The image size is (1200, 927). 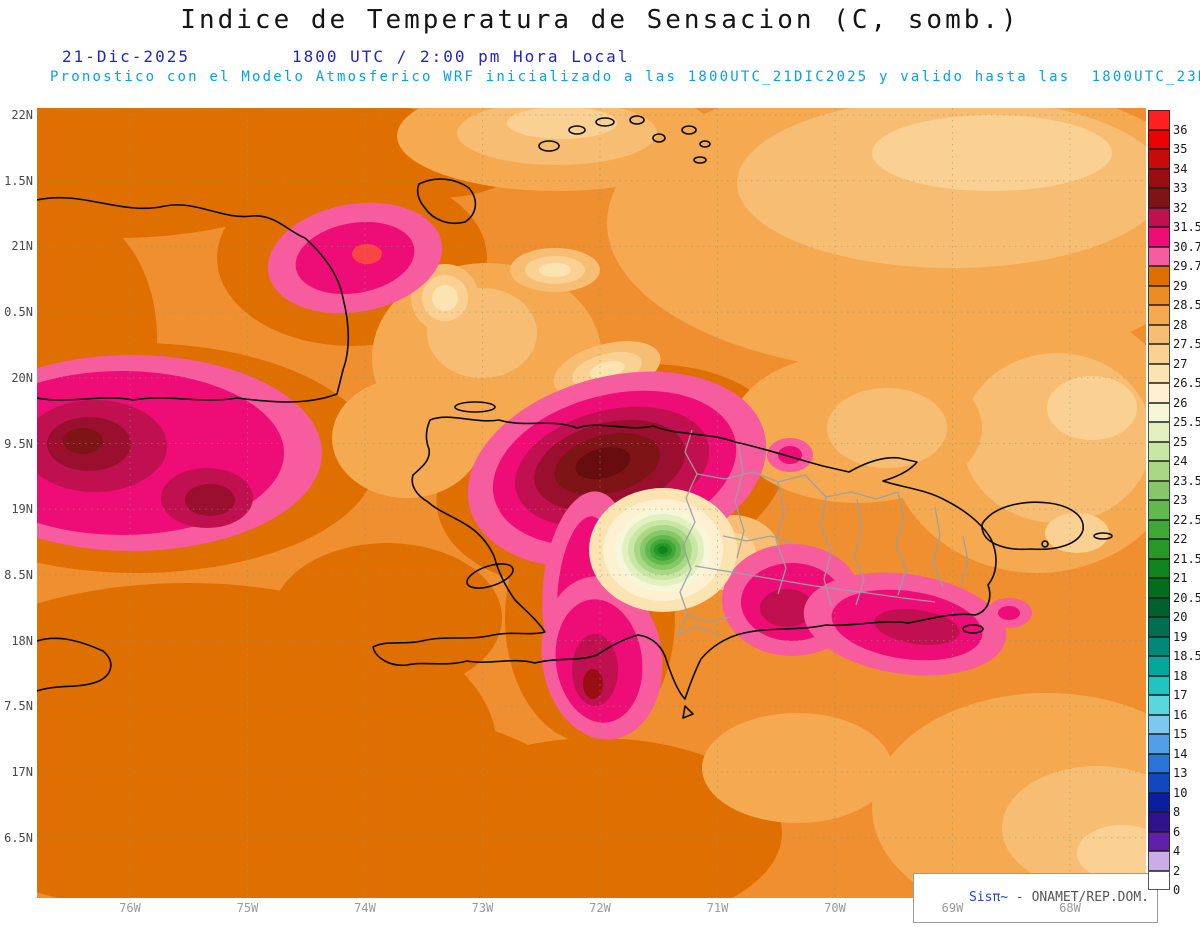 What do you see at coordinates (461, 56) in the screenshot?
I see `run-time: 1800 UTC / 2:00 pm Hora Local` at bounding box center [461, 56].